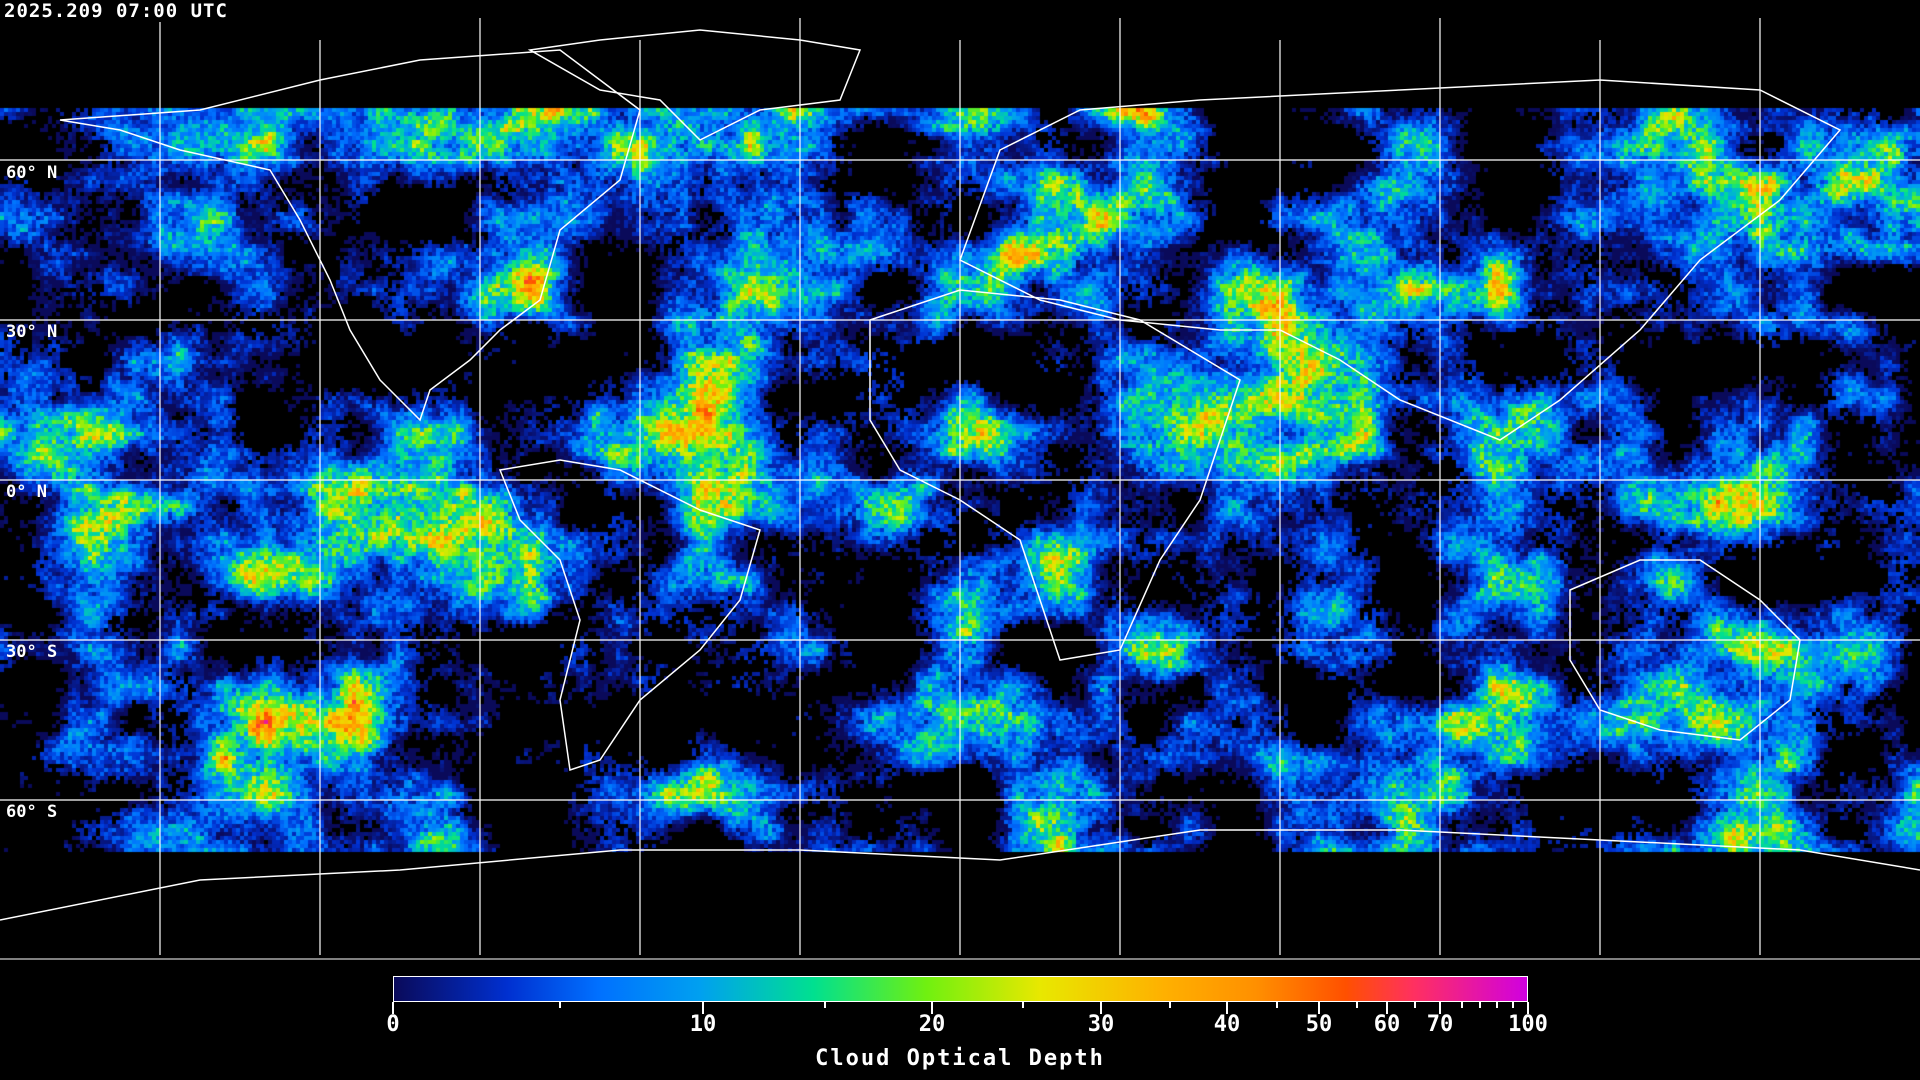  Describe the element at coordinates (1227, 1024) in the screenshot. I see `colorbar-tick-label: 40` at that location.